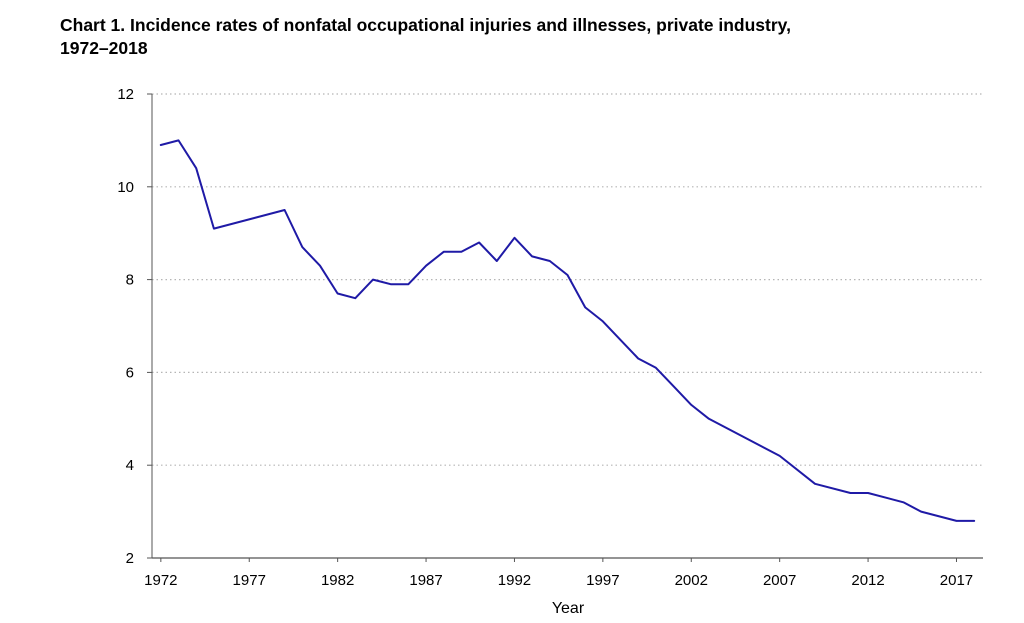  Describe the element at coordinates (602, 580) in the screenshot. I see `x-tick-label-1997: 1997` at that location.